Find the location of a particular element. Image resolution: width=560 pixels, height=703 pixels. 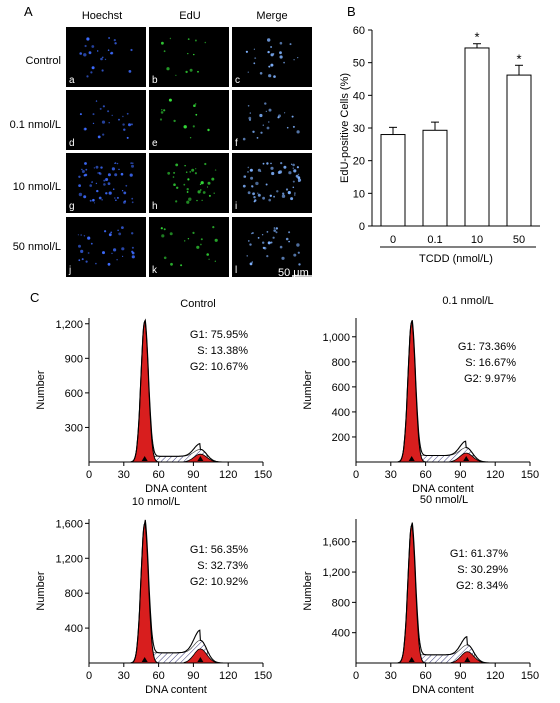

panel-label-c: C is located at coordinates (34, 297).